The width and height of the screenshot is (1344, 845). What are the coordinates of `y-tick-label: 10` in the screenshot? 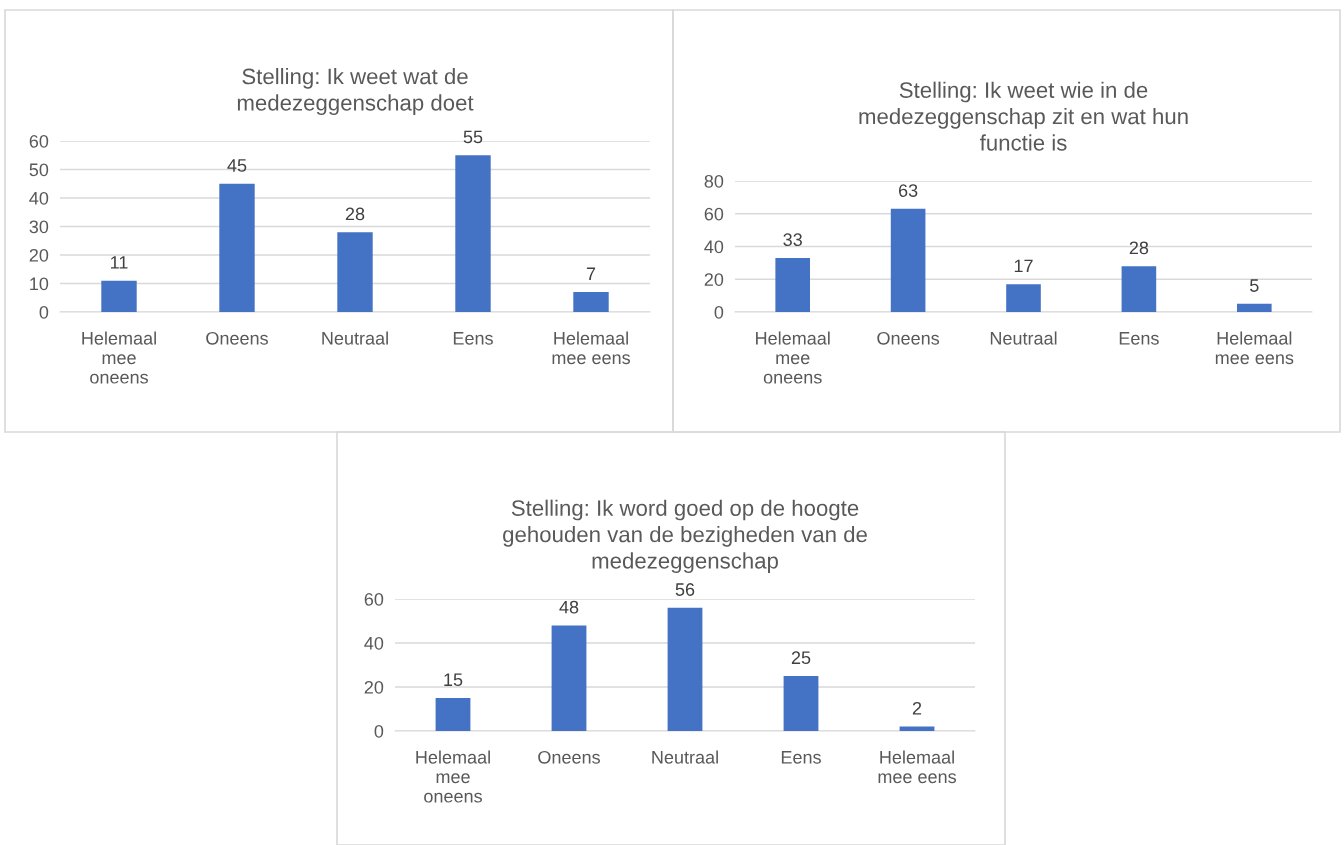 It's located at (39, 284).